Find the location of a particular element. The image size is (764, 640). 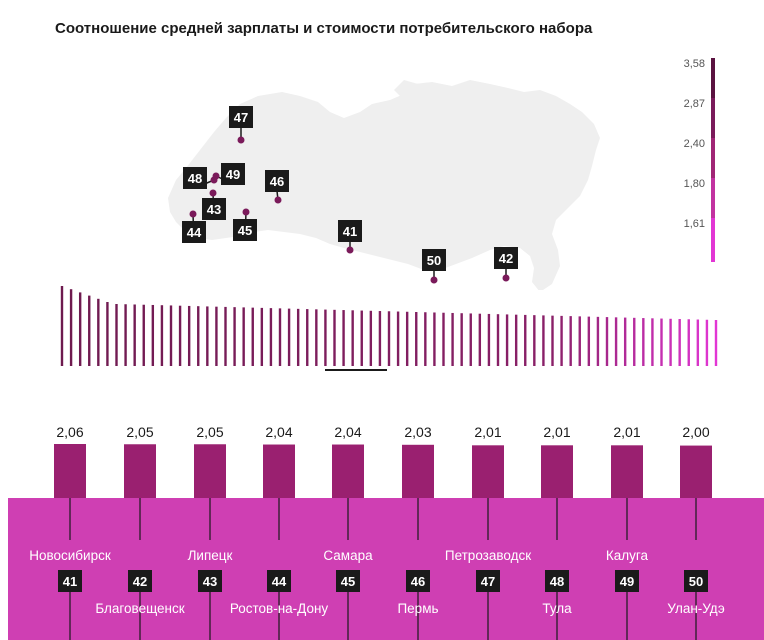

rank-label: 42 is located at coordinates (140, 581).